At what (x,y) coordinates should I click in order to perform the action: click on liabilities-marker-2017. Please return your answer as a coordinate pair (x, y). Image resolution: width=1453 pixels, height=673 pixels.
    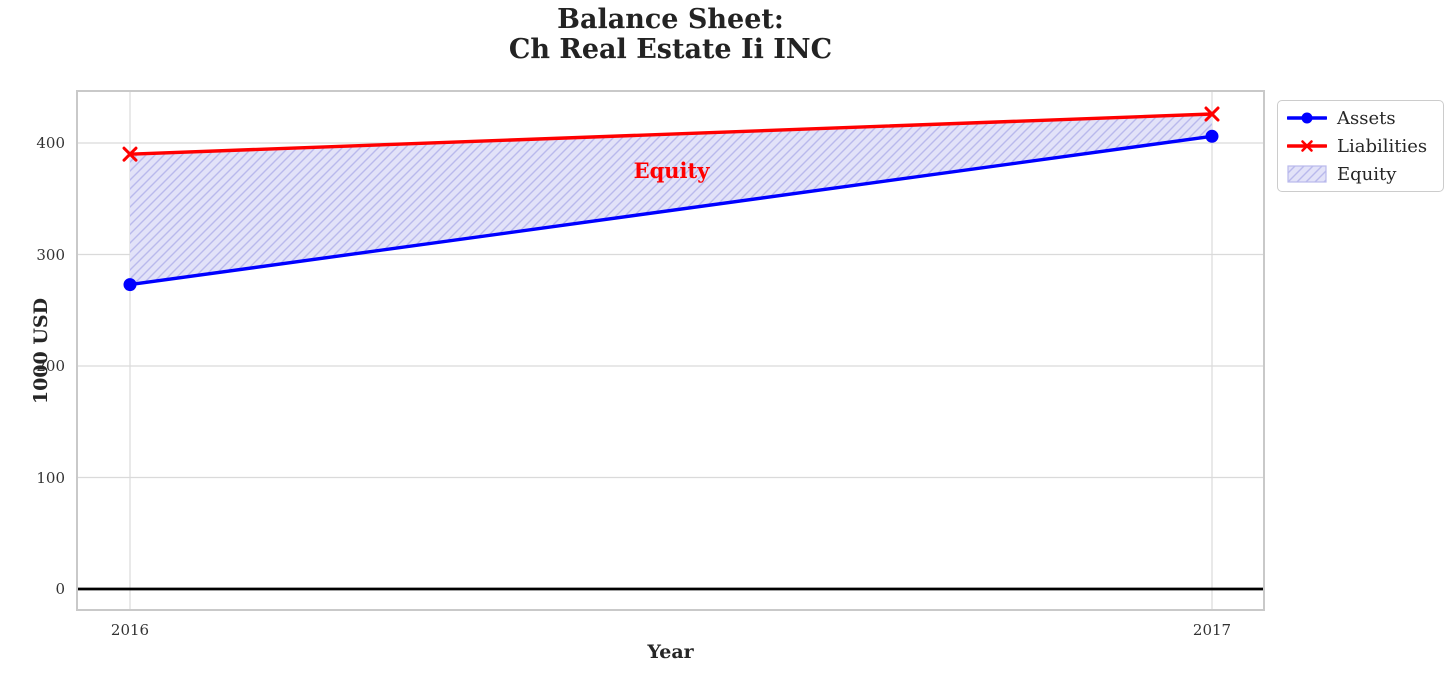
    Looking at the image, I should click on (1212, 114).